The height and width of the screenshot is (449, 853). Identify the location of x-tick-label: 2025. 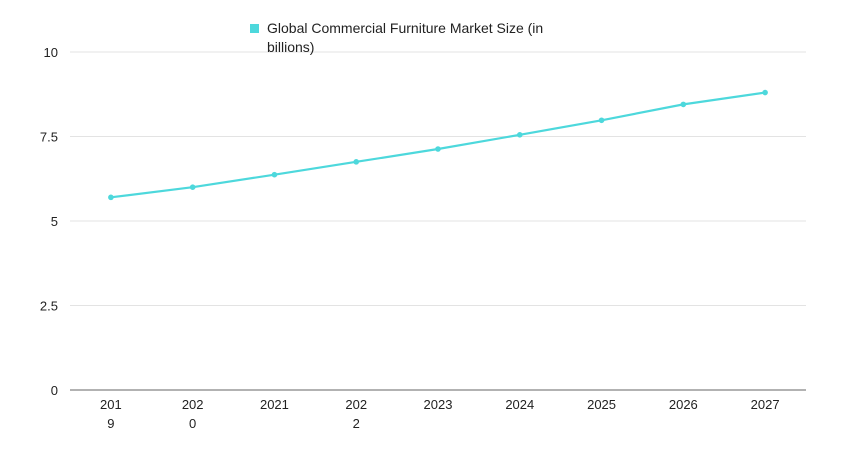
(601, 404).